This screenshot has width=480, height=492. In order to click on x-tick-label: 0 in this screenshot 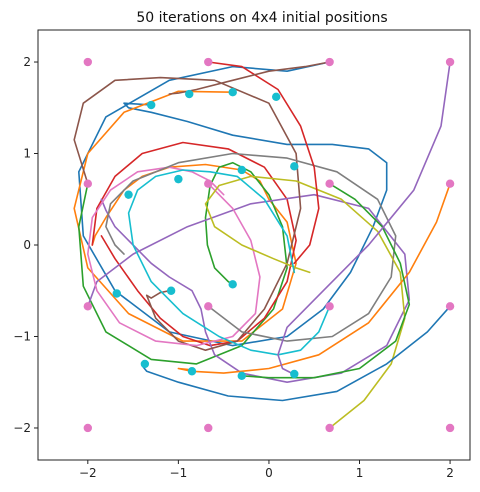, I will do `click(269, 473)`.